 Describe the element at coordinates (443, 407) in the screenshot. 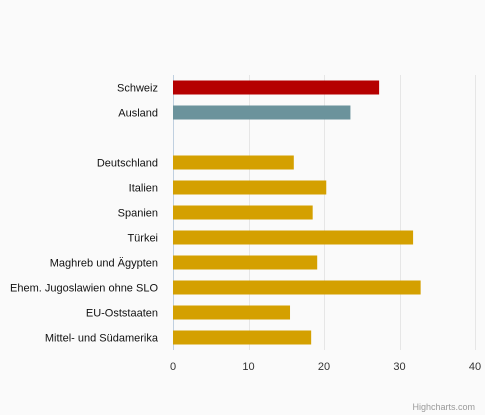

I see `credits-link: Highcharts.com` at that location.